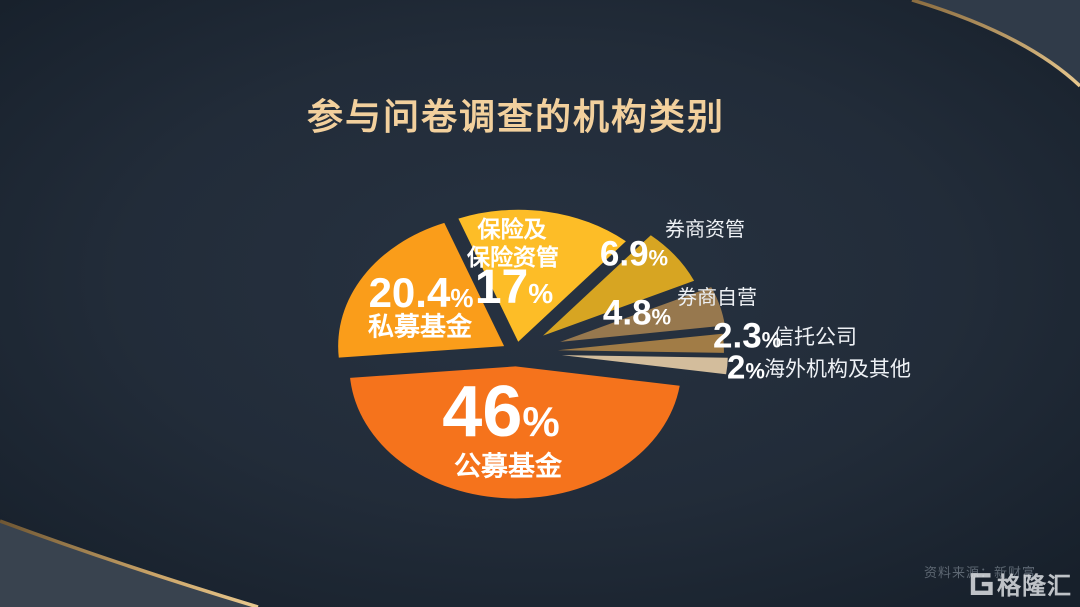 This screenshot has width=1080, height=607. I want to click on slice-value-private-funds: 20.4%, so click(421, 292).